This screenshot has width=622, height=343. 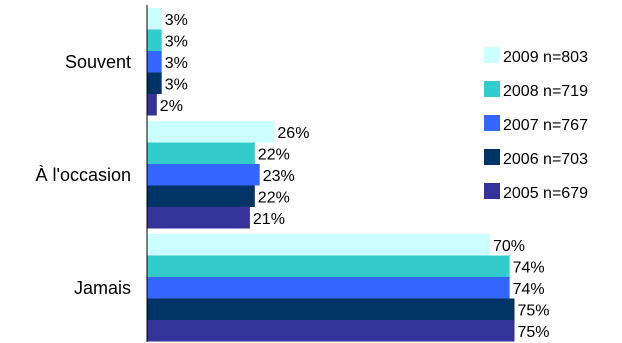 I want to click on category-labels-group: Souvent À l'occasion Jamais, so click(x=83, y=175).